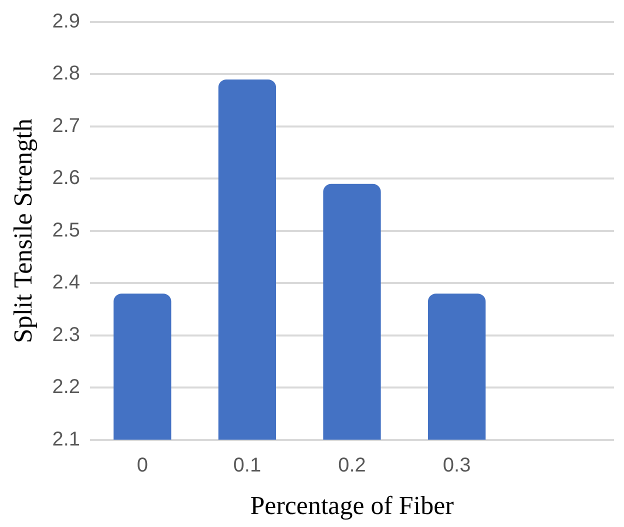 The image size is (624, 527). I want to click on y-tick-label: 2.2, so click(66, 387).